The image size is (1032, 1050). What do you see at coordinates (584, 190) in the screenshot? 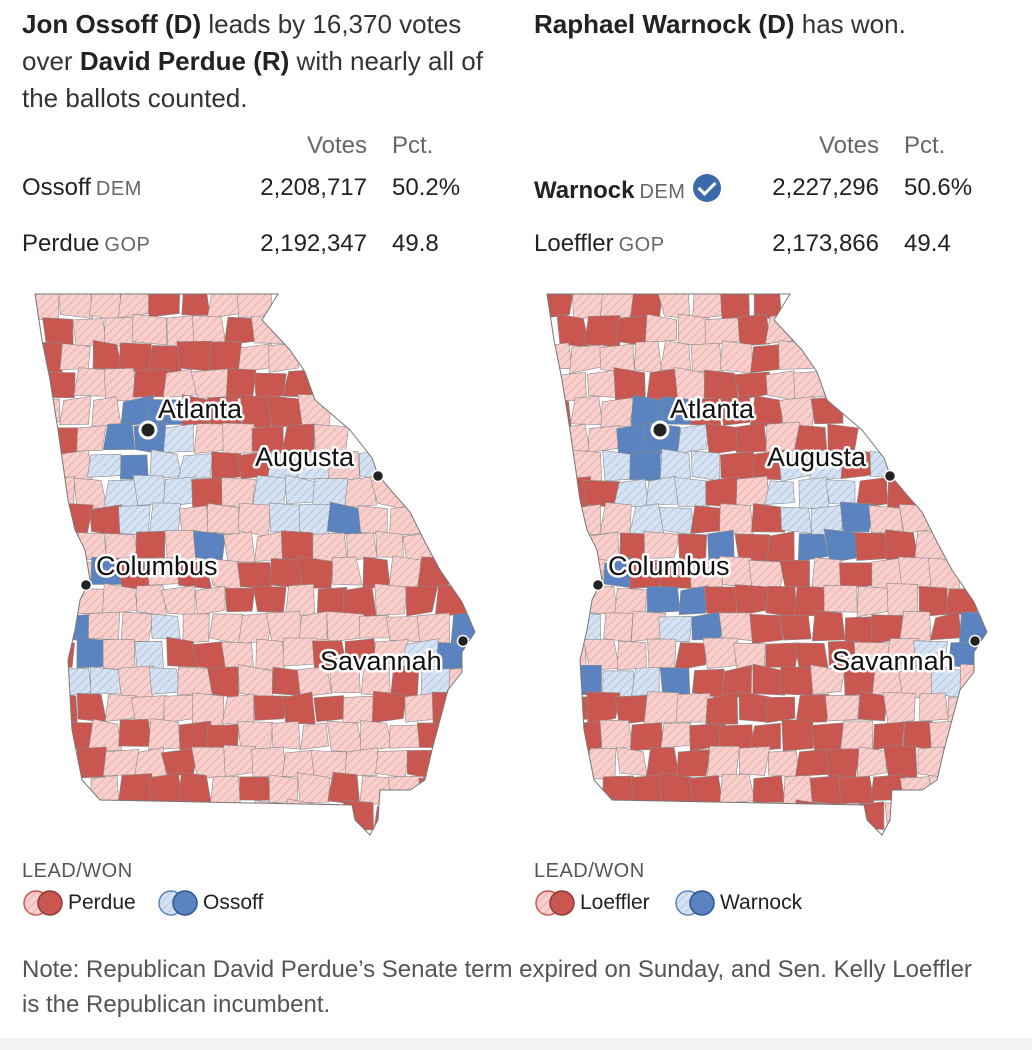
I see `candidate-name: Warnock` at bounding box center [584, 190].